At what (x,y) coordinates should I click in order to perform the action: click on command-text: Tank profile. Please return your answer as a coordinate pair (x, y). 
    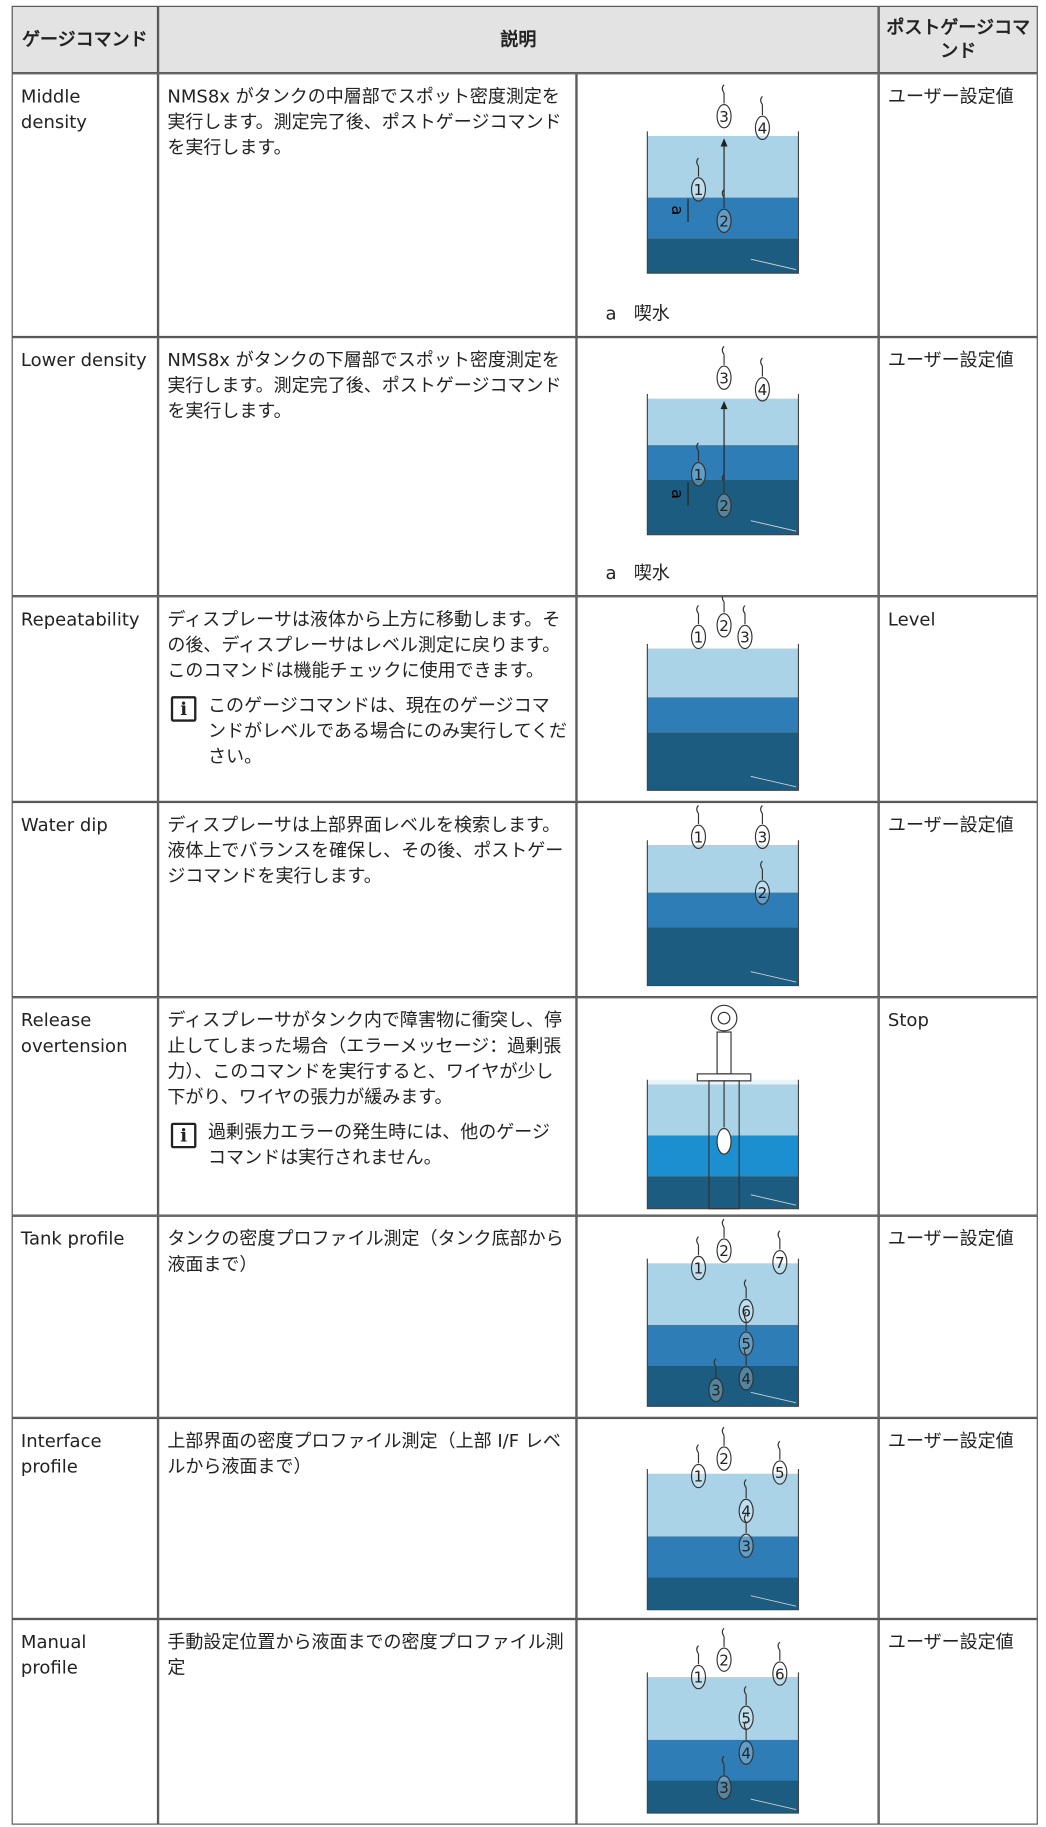
    Looking at the image, I should click on (72, 1239).